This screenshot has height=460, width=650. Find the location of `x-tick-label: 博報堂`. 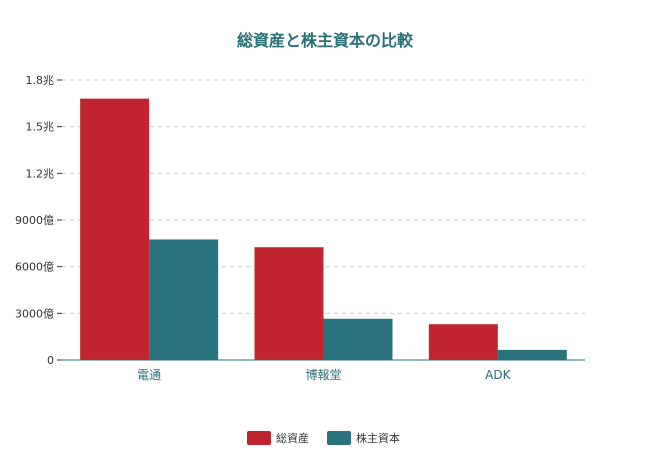

x-tick-label: 博報堂 is located at coordinates (323, 374).